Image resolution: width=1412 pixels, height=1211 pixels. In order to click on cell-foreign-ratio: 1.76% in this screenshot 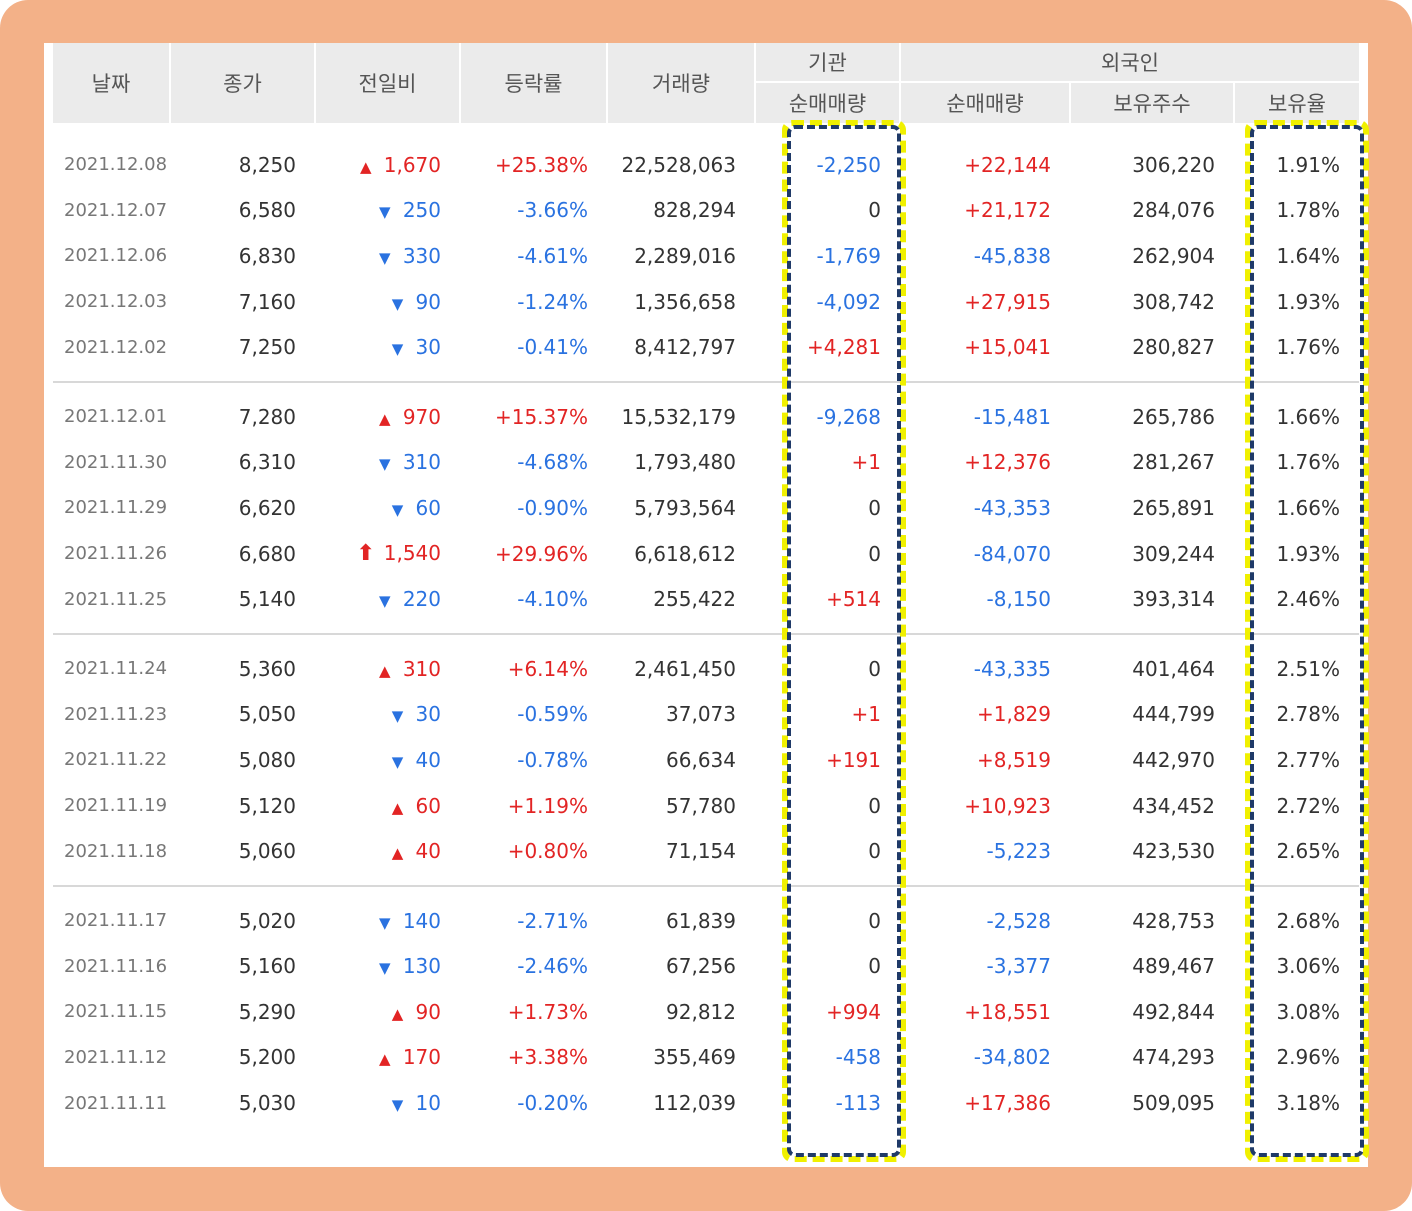, I will do `click(1308, 462)`.